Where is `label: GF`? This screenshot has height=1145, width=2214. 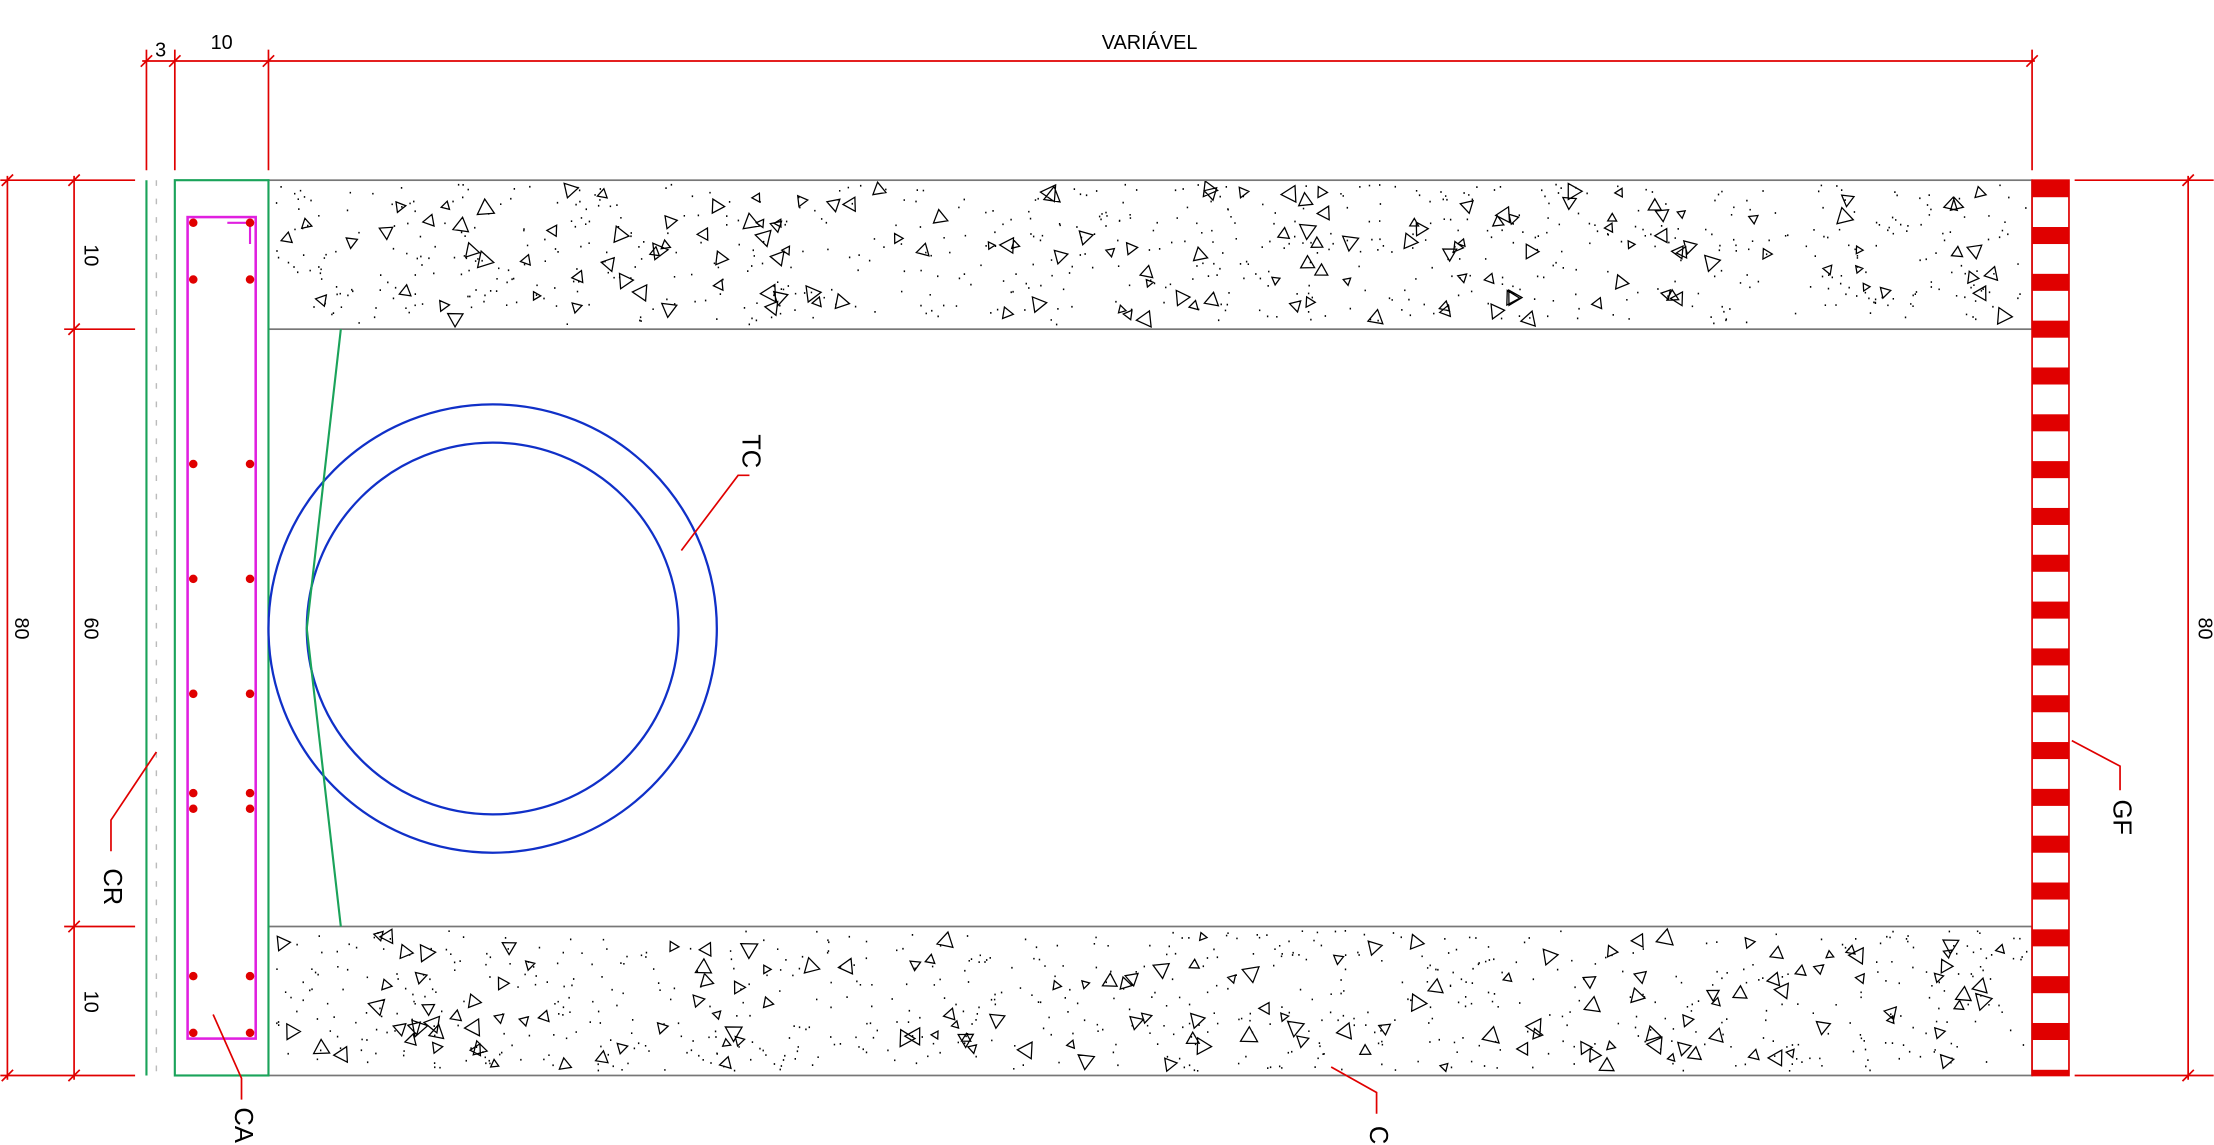 label: GF is located at coordinates (2121, 817).